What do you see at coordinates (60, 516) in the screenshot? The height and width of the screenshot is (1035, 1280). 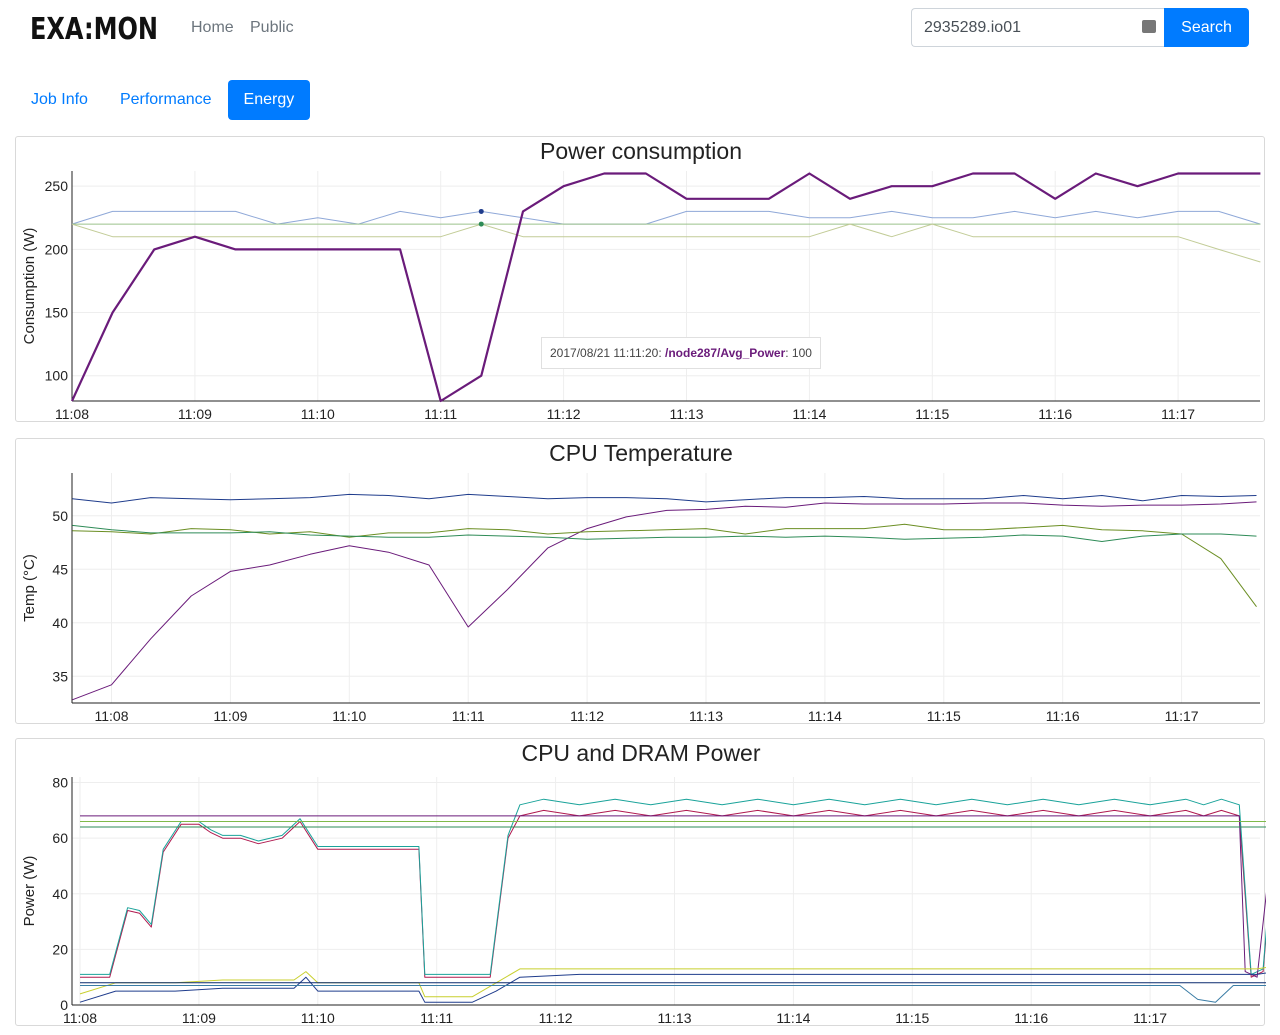 I see `y-tick-label: 50` at bounding box center [60, 516].